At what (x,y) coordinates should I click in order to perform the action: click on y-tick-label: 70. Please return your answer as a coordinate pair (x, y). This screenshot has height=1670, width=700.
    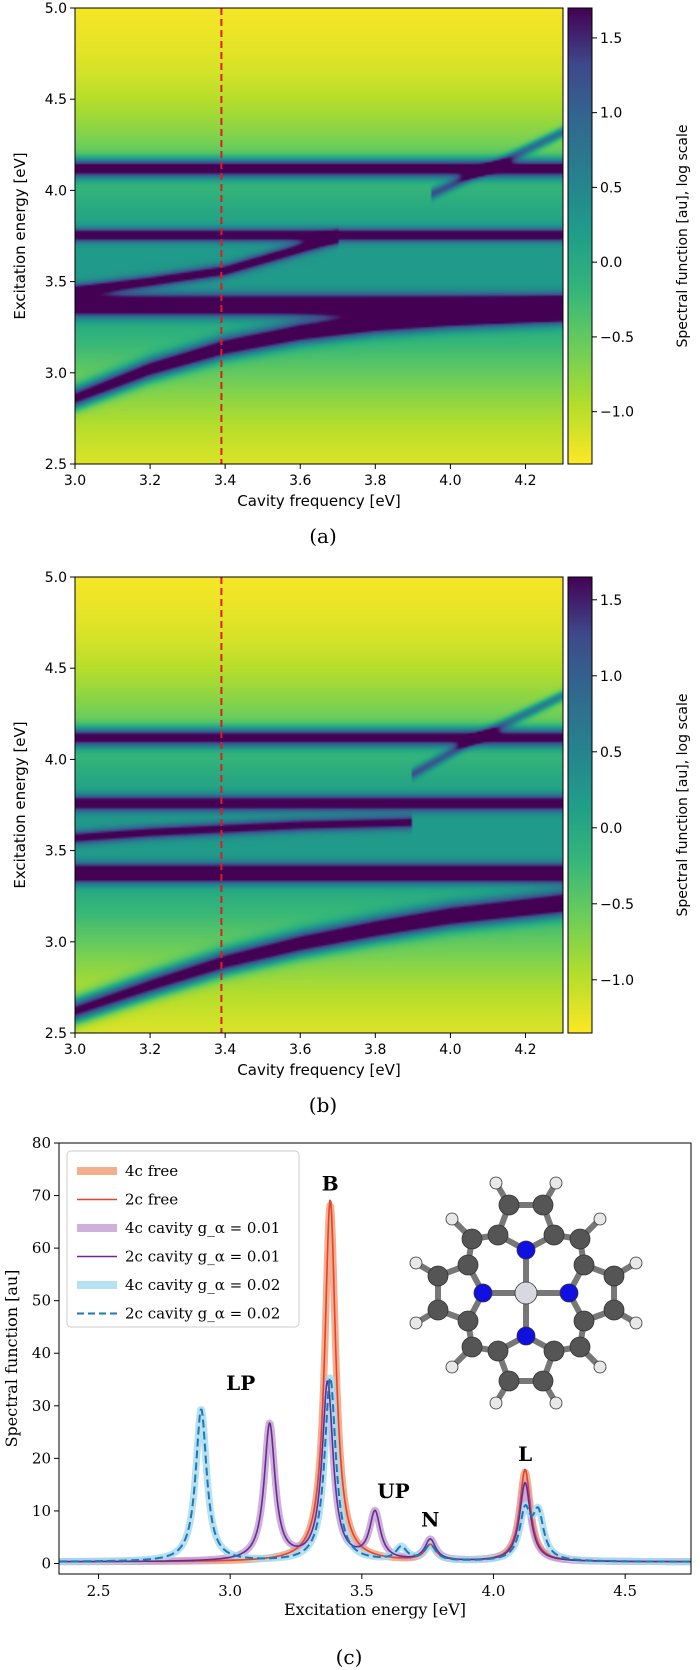
    Looking at the image, I should click on (41, 1196).